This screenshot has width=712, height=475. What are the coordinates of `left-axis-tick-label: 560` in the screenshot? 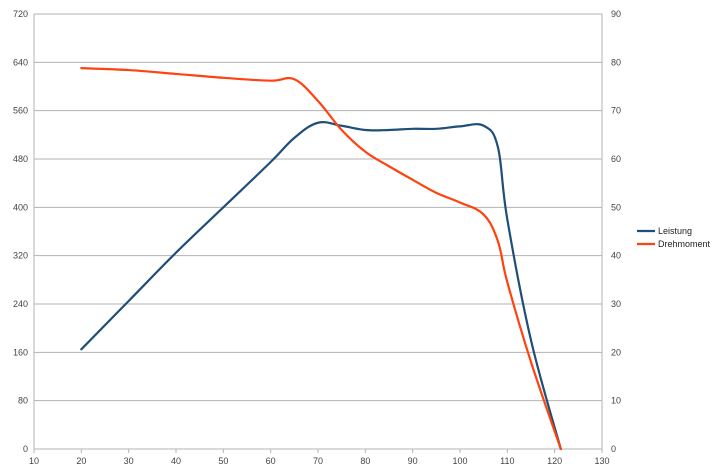 It's located at (20, 111).